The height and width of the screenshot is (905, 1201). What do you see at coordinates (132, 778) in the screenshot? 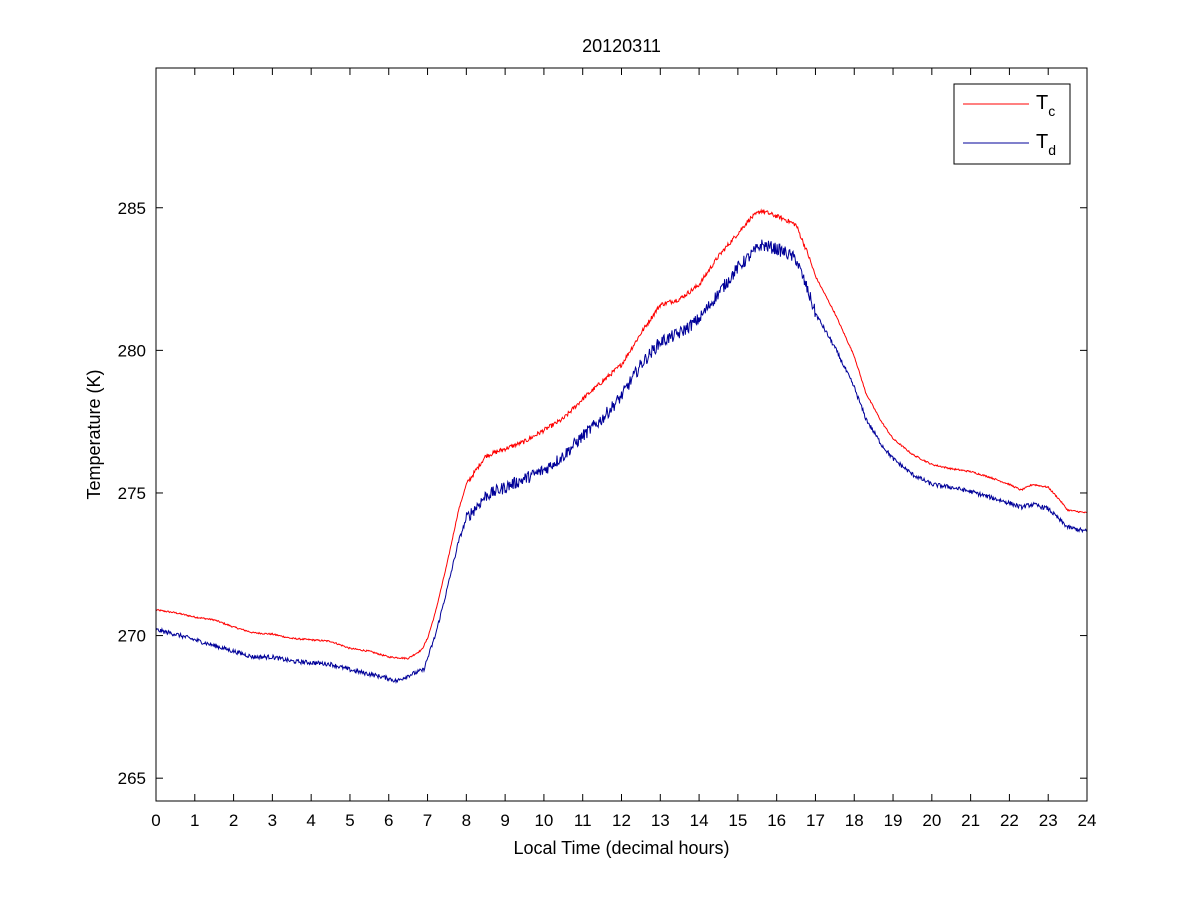
I see `y-tick-label: 265` at bounding box center [132, 778].